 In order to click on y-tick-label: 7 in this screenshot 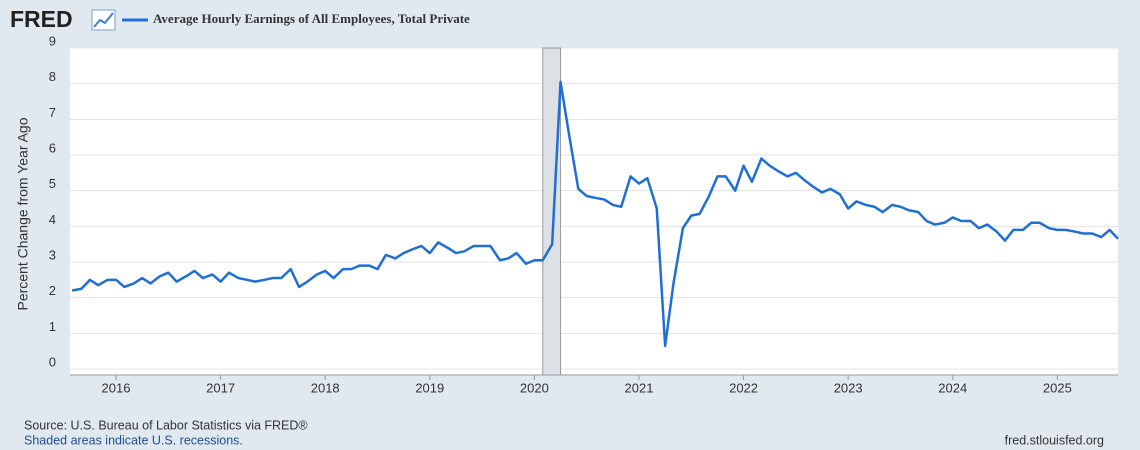, I will do `click(52, 112)`.